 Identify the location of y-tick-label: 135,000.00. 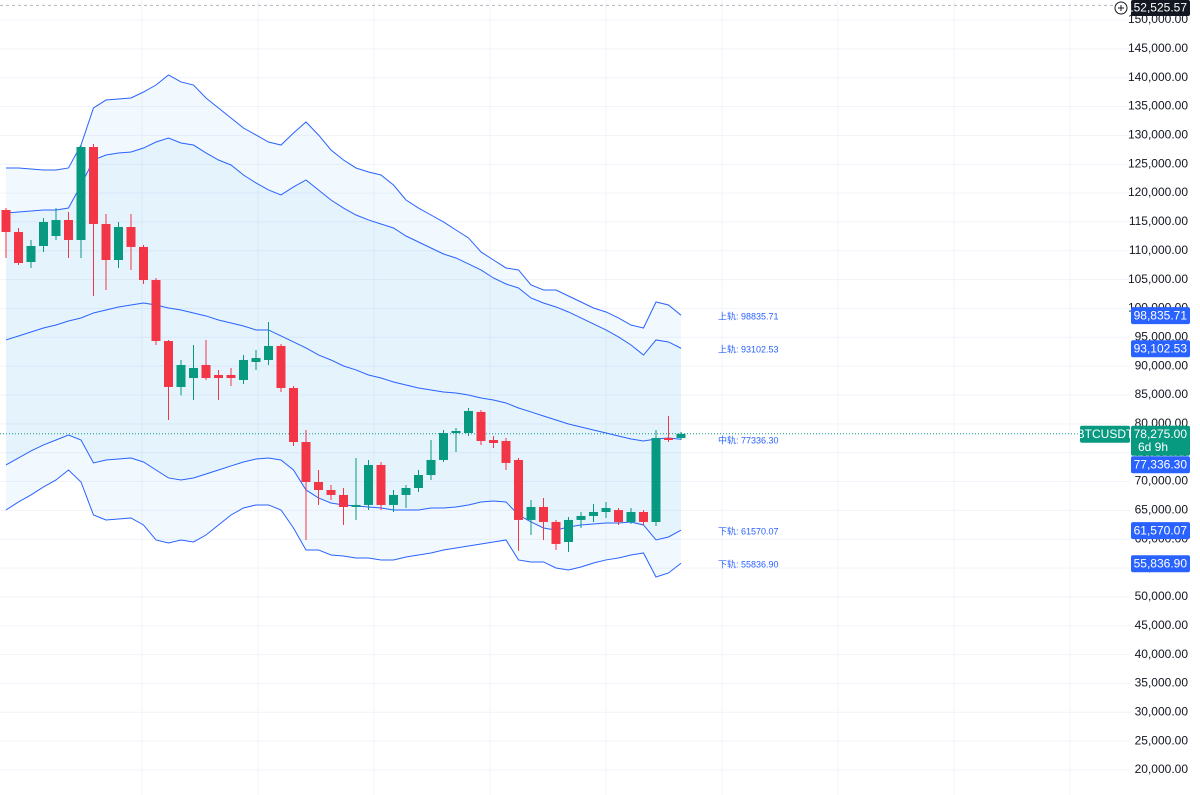
(1158, 106).